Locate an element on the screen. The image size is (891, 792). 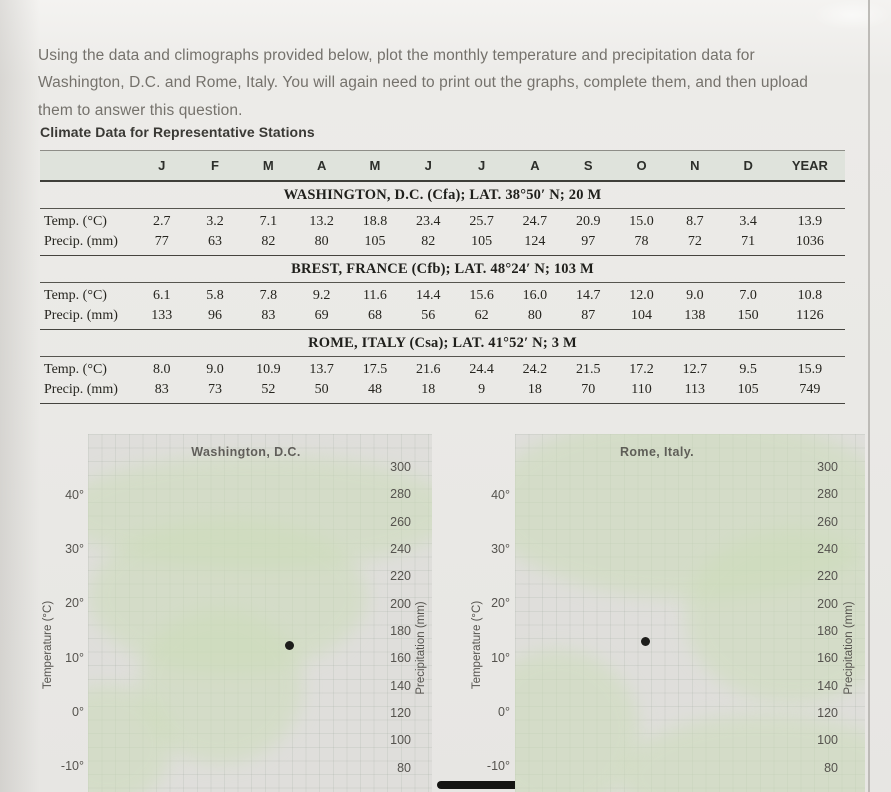
table-cell: 7.8 is located at coordinates (268, 295).